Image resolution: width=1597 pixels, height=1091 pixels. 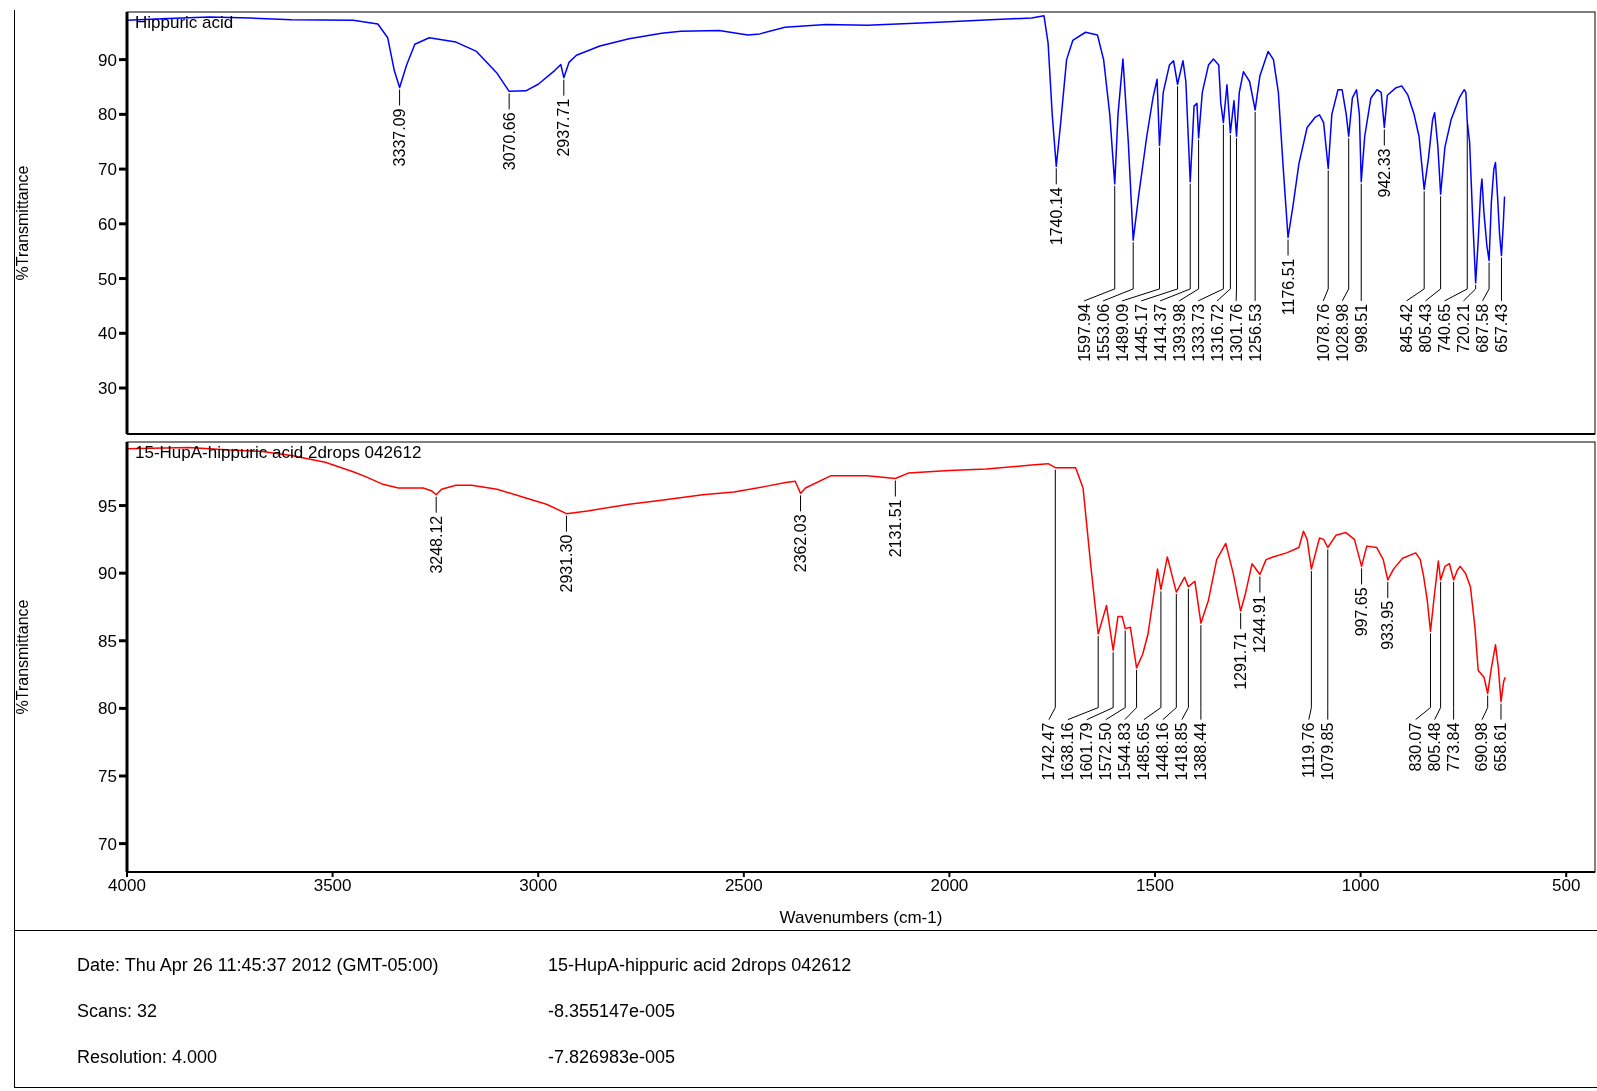 I want to click on annotation: 998.51, so click(x=1361, y=328).